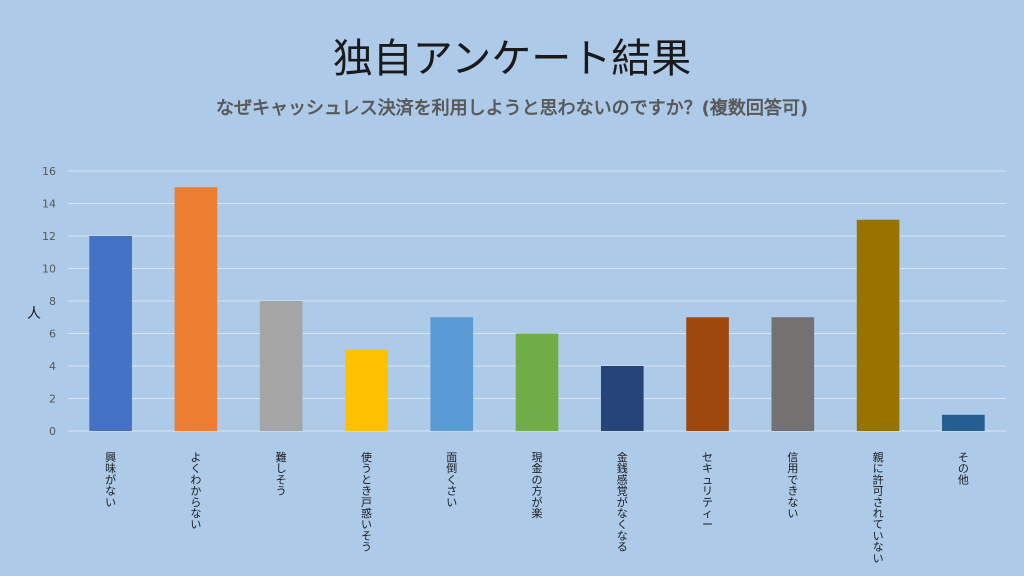  I want to click on y-tick-label: 0, so click(52, 431).